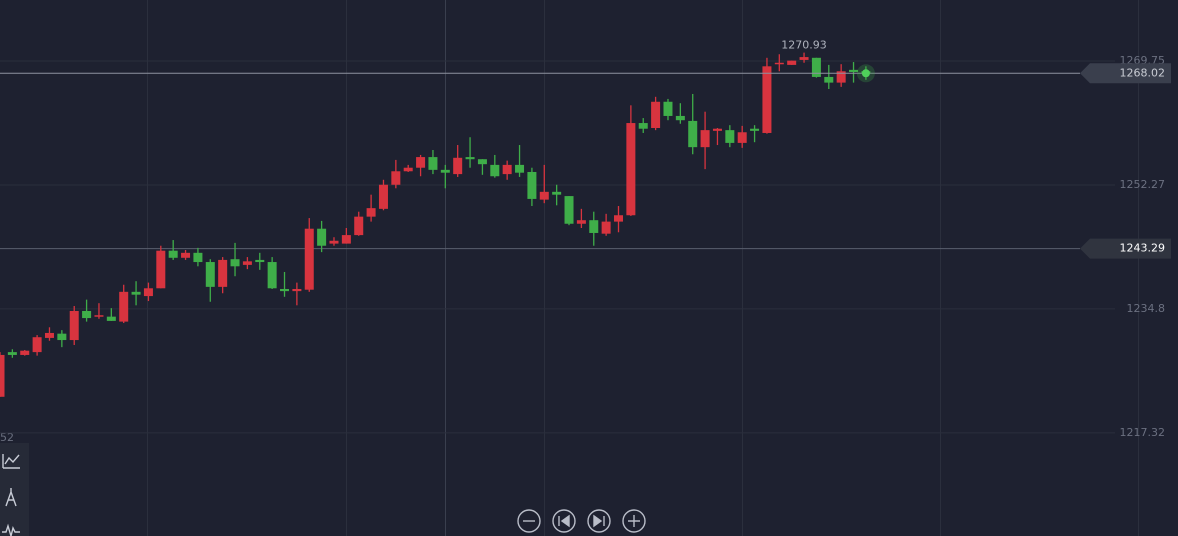  Describe the element at coordinates (11, 461) in the screenshot. I see `indicator-icon` at that location.